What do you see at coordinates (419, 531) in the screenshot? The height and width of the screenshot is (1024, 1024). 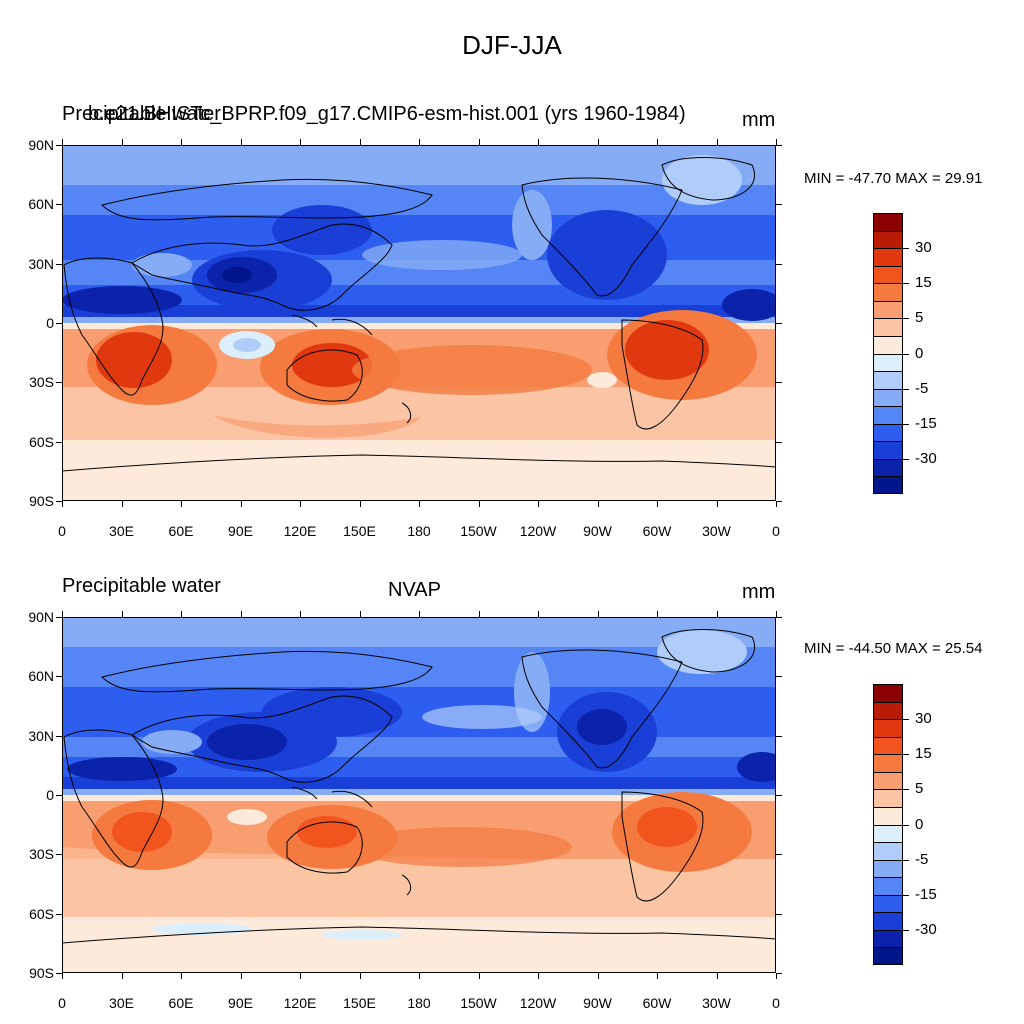 I see `lon-label: 180` at bounding box center [419, 531].